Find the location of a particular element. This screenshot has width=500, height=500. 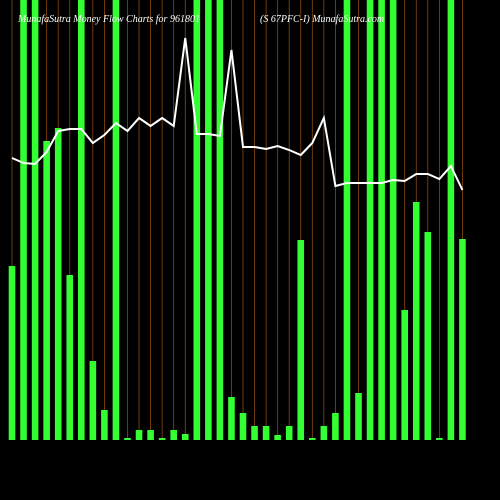

chart-subtitle: (S 67PFC-I) MunafaSutra.com is located at coordinates (322, 19).